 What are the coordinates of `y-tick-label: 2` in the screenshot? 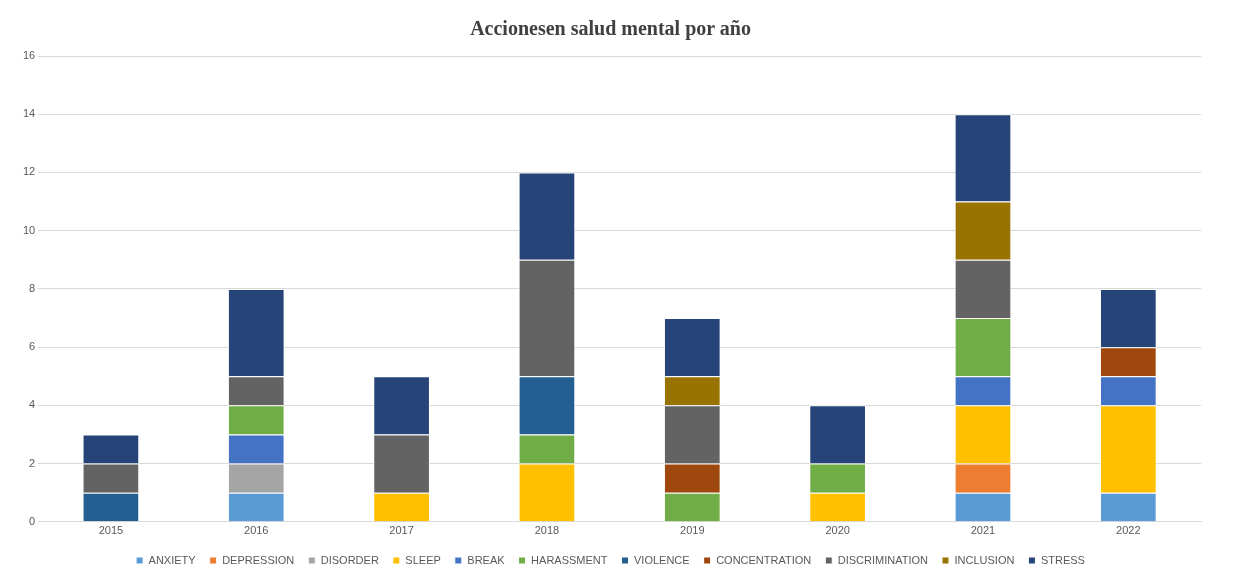 It's located at (32, 462).